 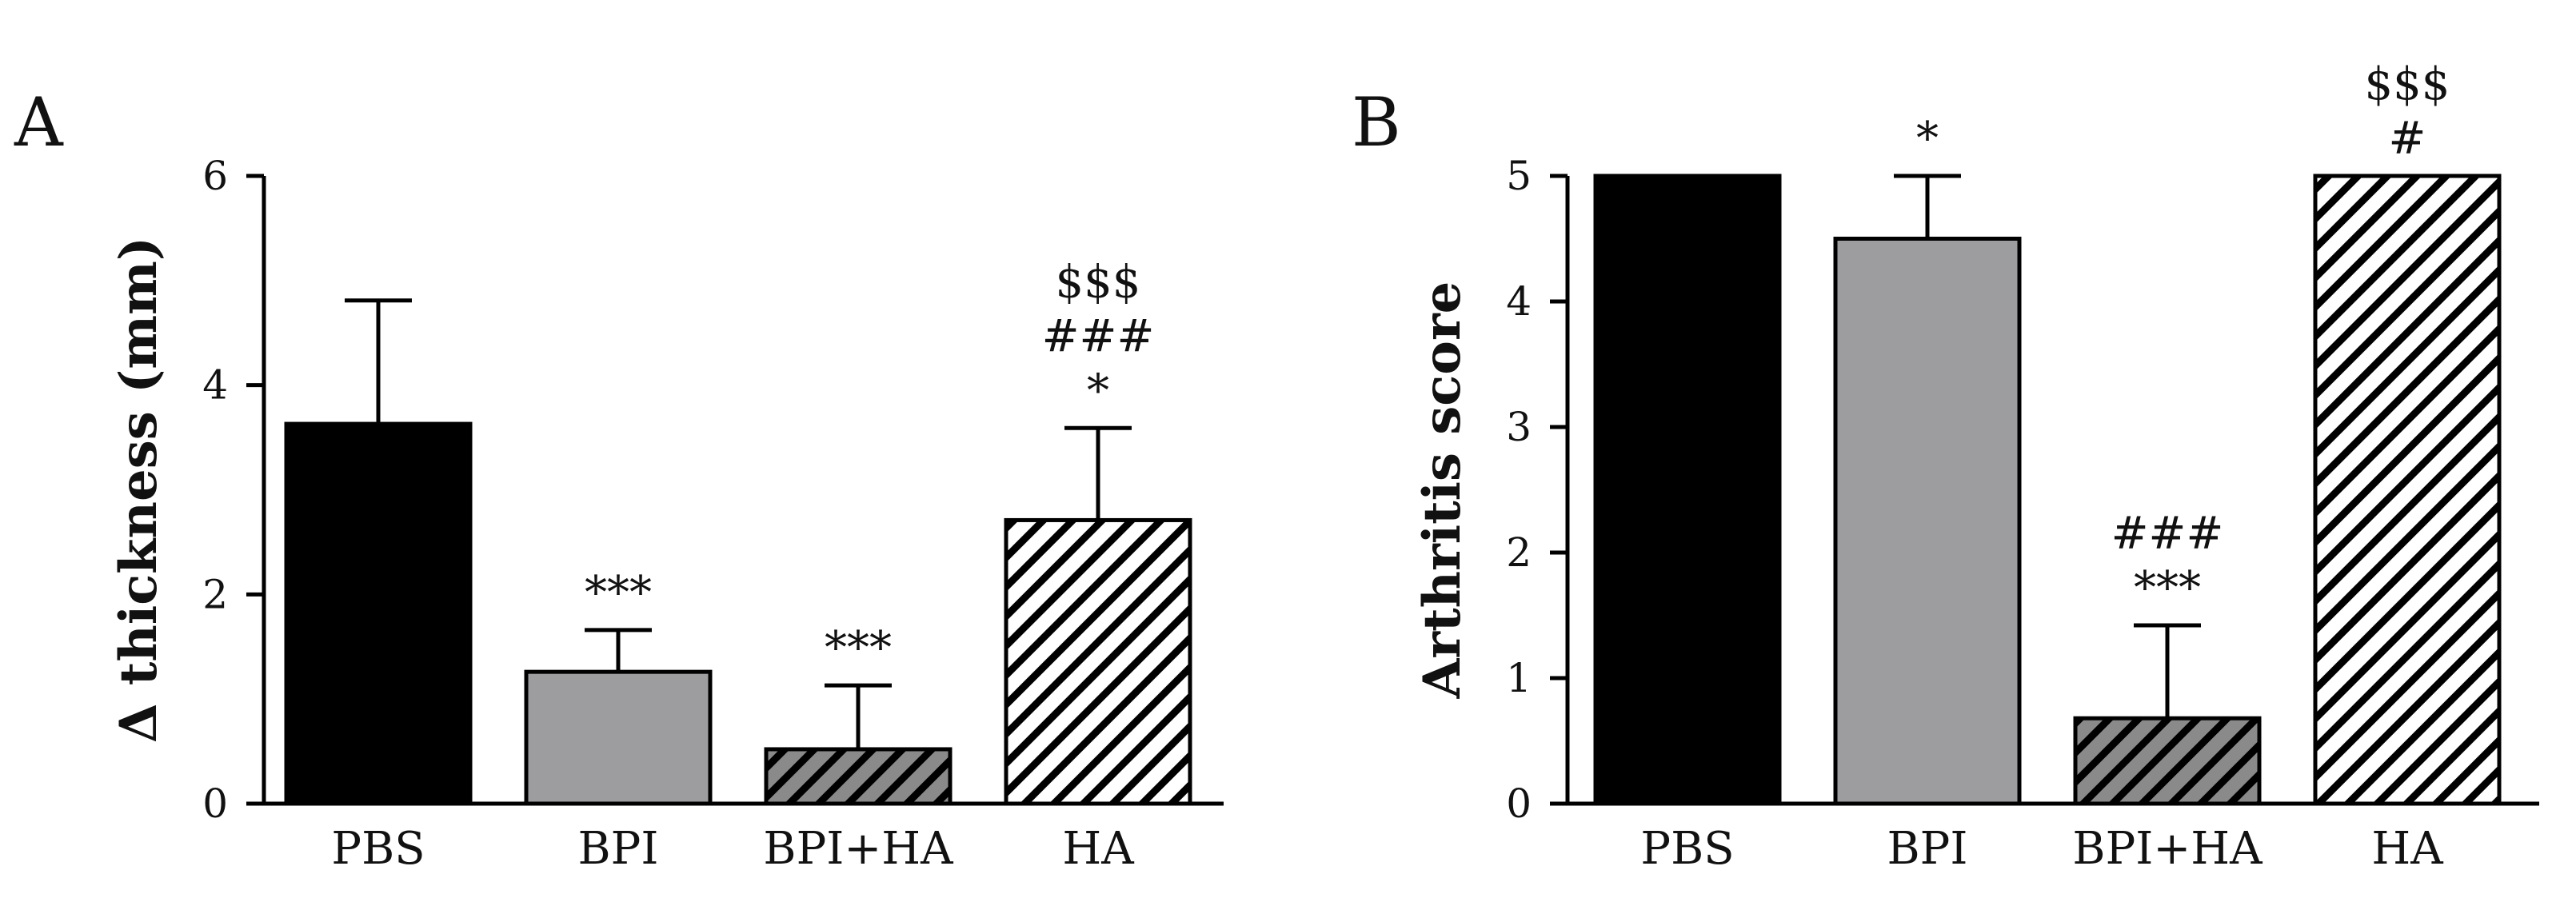 What do you see at coordinates (215, 176) in the screenshot?
I see `panel-a-y-tick-label: 6` at bounding box center [215, 176].